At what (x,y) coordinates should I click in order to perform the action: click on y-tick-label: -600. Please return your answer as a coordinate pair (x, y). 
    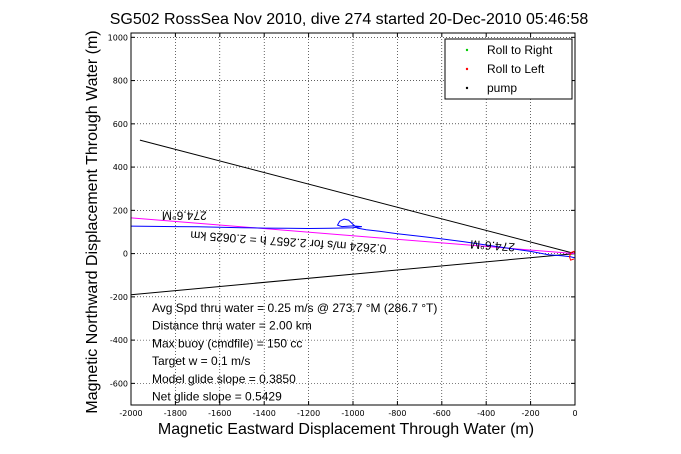
    Looking at the image, I should click on (119, 383).